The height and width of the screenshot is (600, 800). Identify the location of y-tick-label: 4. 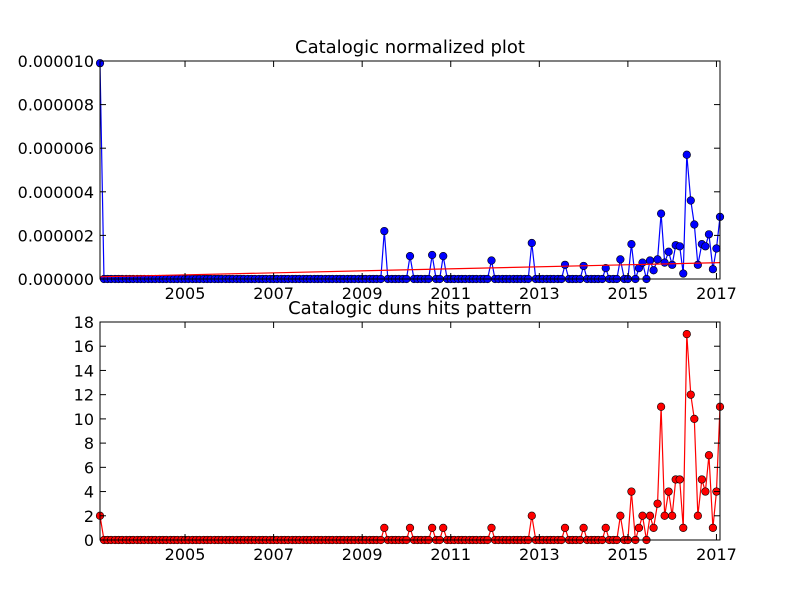
(89, 492).